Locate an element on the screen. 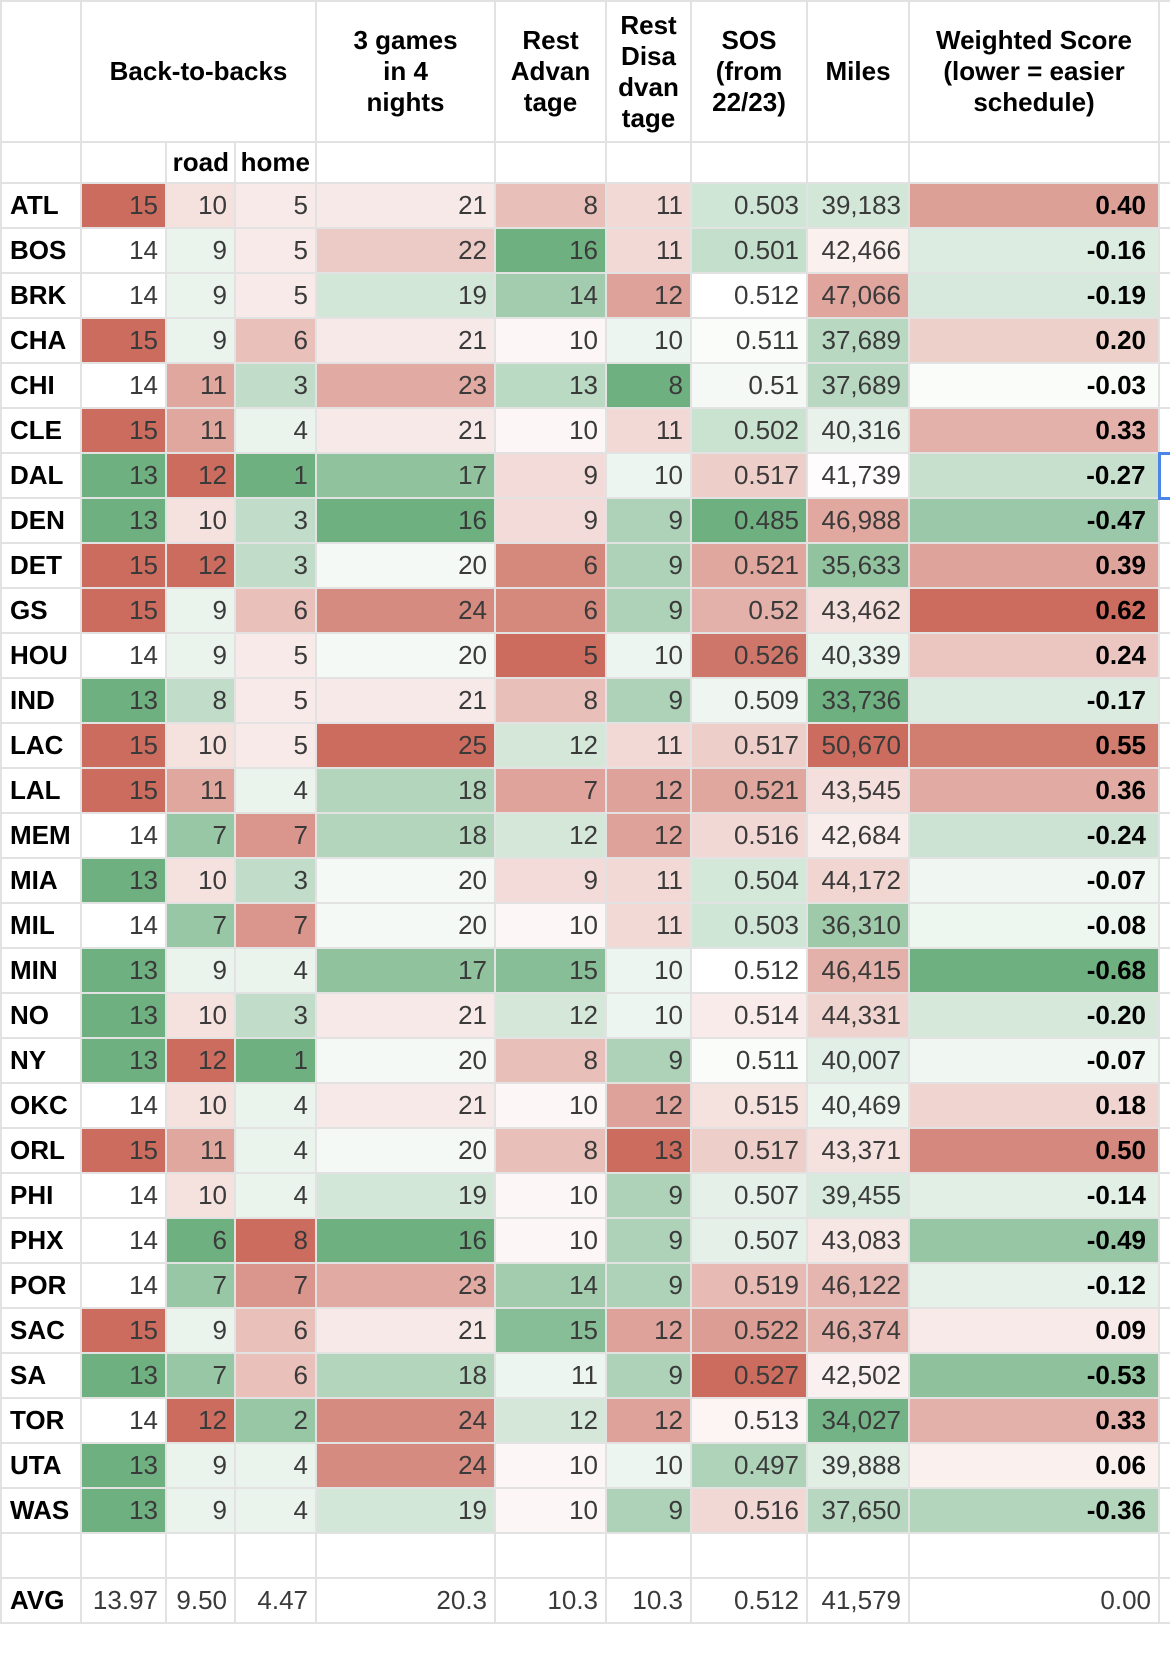 The width and height of the screenshot is (1170, 1679). cell-HOU-miles: 40,339 is located at coordinates (858, 655).